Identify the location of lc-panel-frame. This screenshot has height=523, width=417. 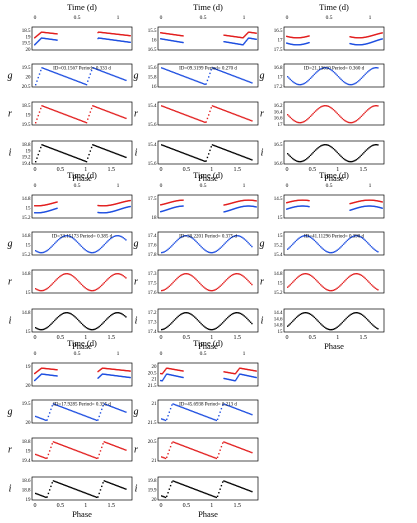
(334, 38).